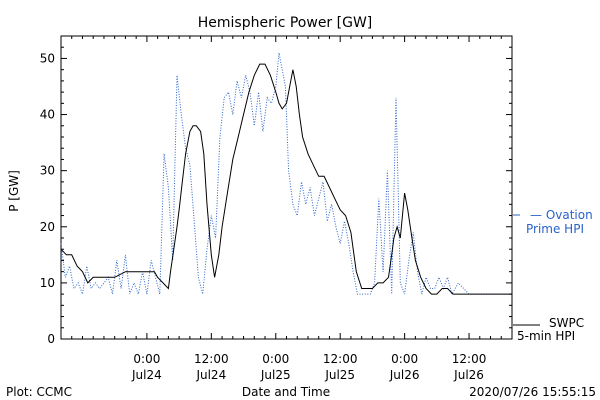 This screenshot has height=400, width=600. Describe the element at coordinates (546, 336) in the screenshot. I see `legend-swpc-line2: 5-min HPI` at that location.